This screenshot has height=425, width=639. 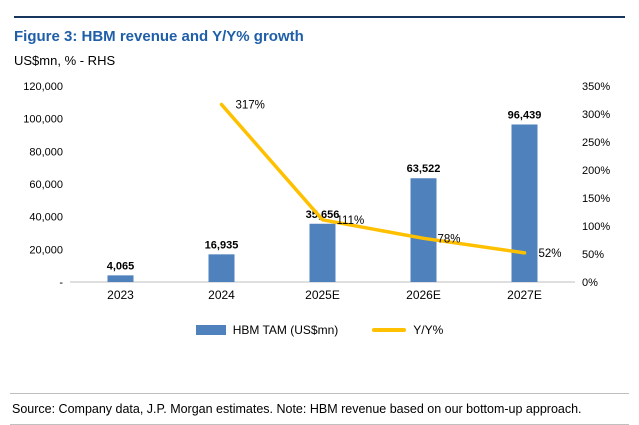 I want to click on figure-subtitle: US$mn, % - RHS, so click(x=65, y=60).